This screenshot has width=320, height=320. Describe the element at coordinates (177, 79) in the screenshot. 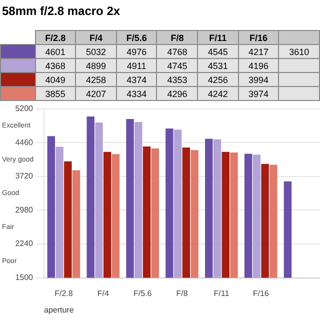

I see `data-label: 4353` at that location.